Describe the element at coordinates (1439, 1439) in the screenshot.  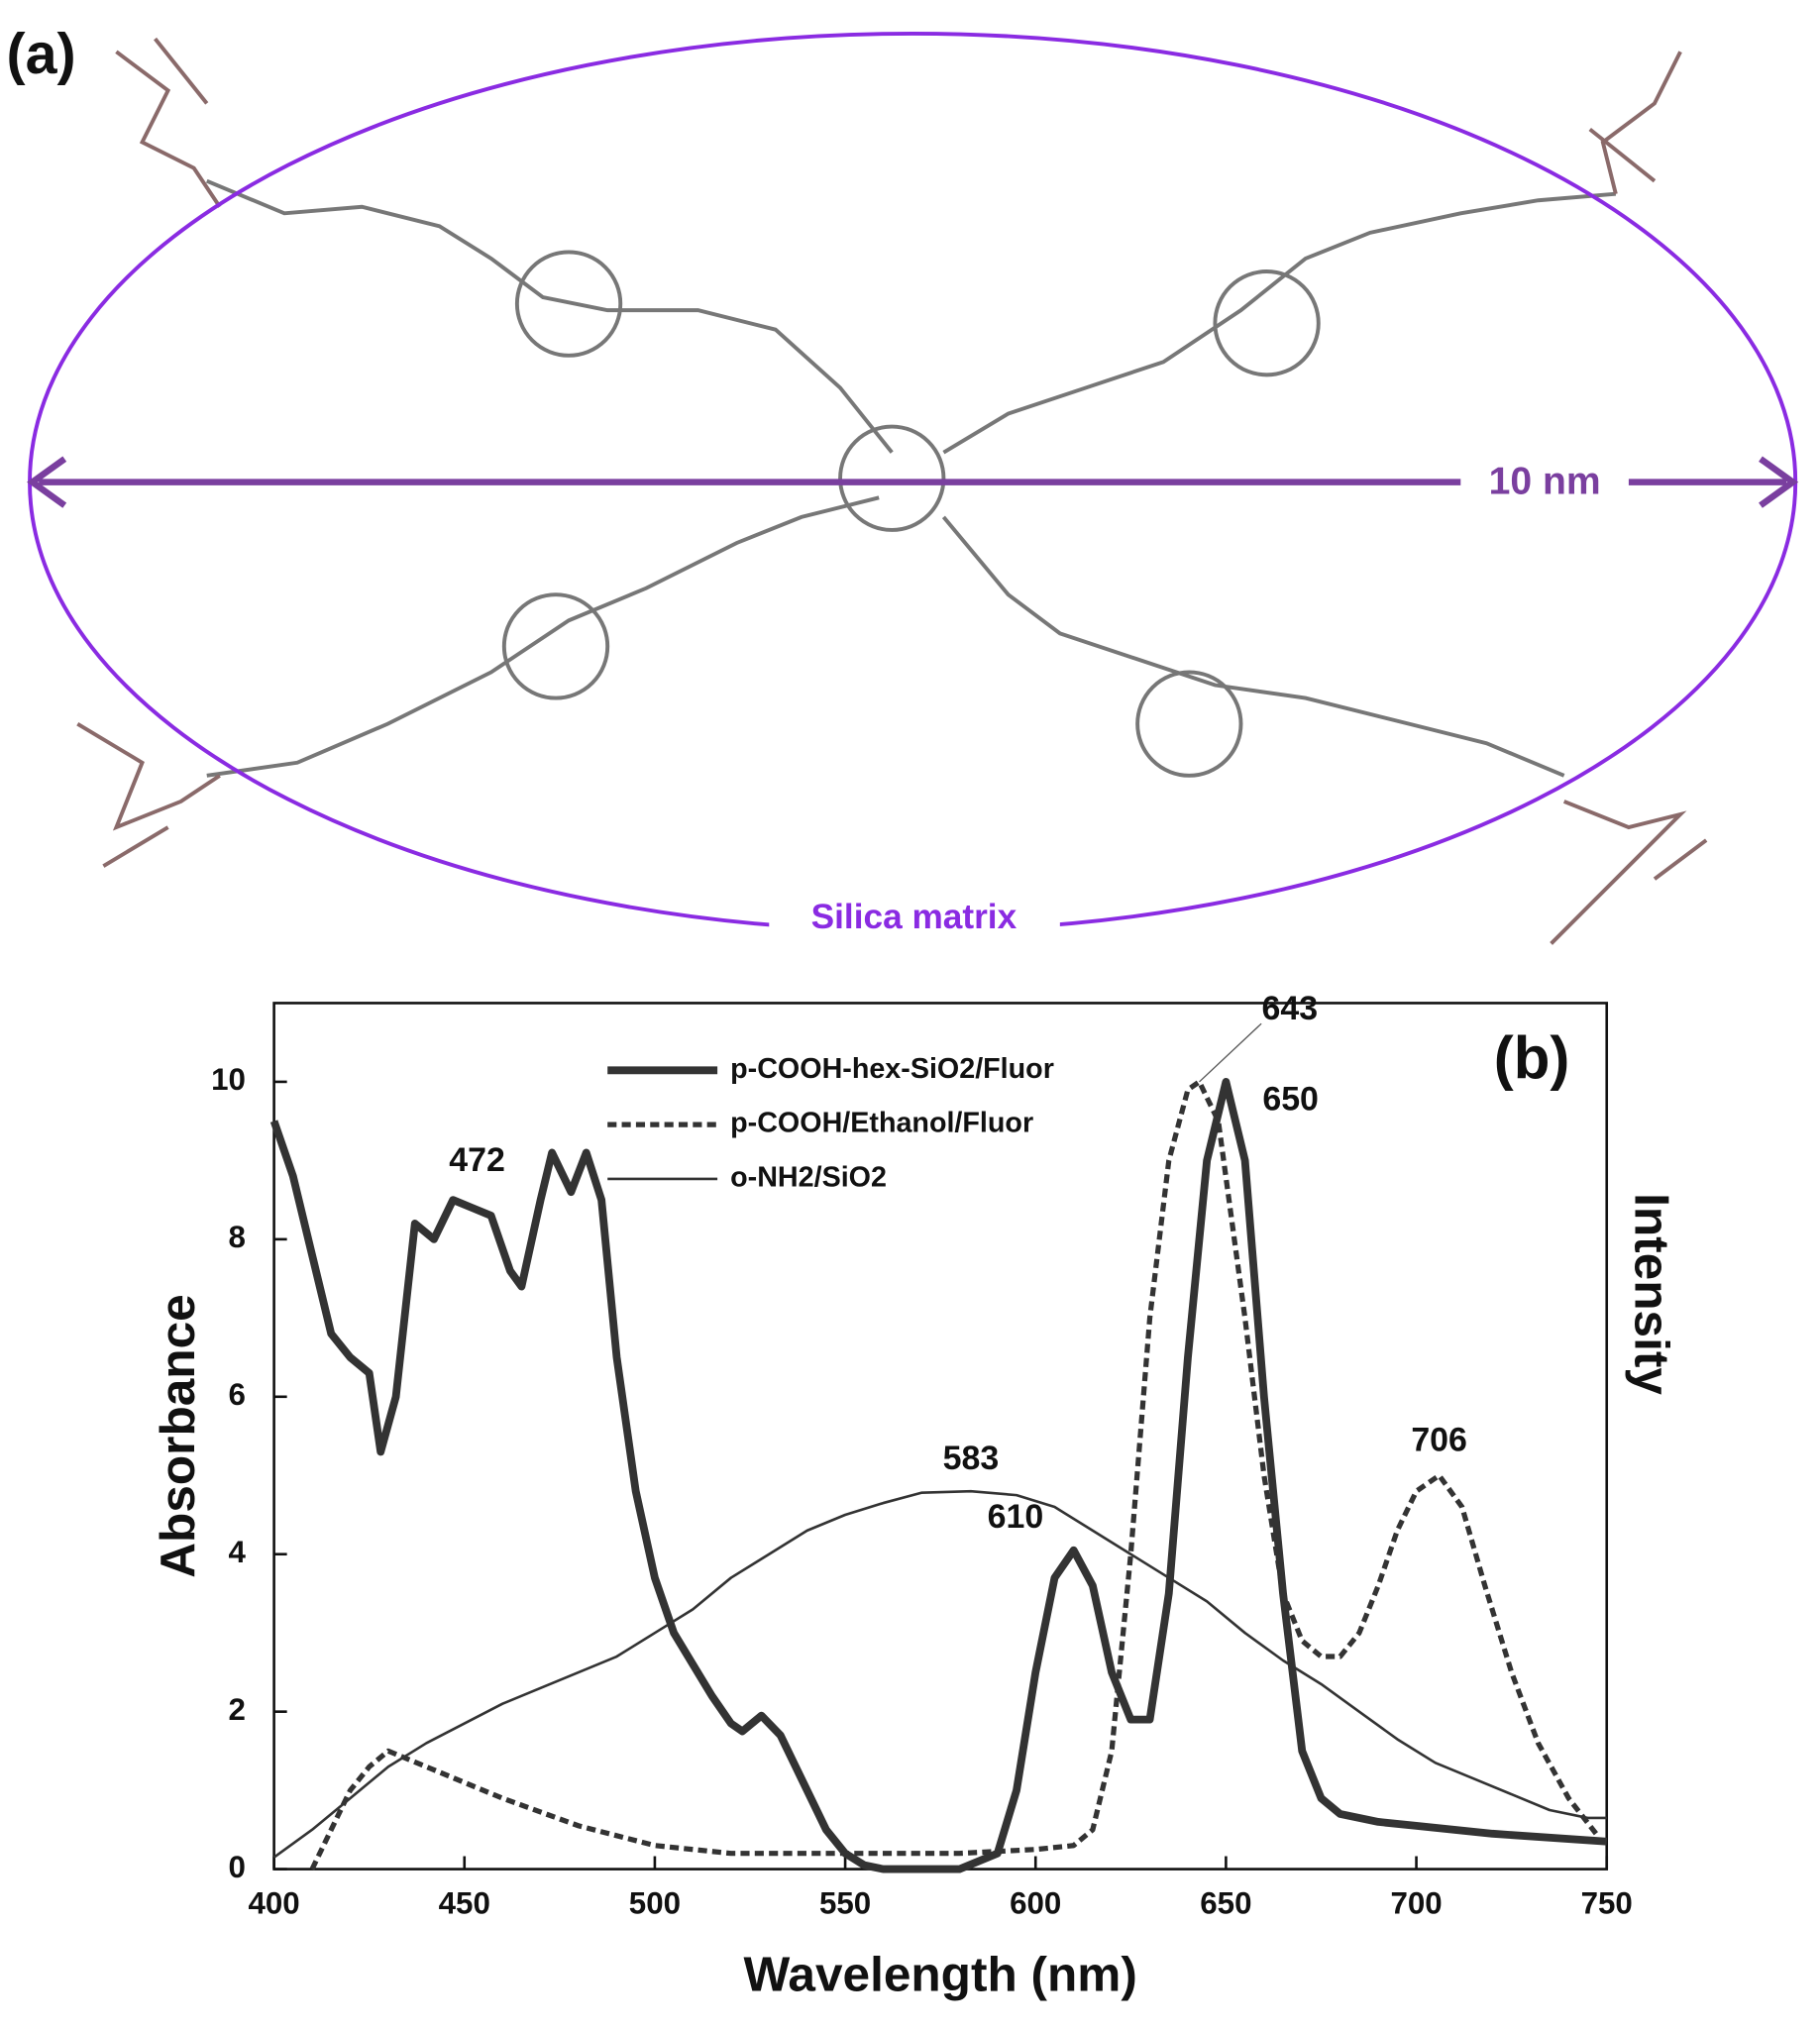
I see `annotation: 706` at that location.